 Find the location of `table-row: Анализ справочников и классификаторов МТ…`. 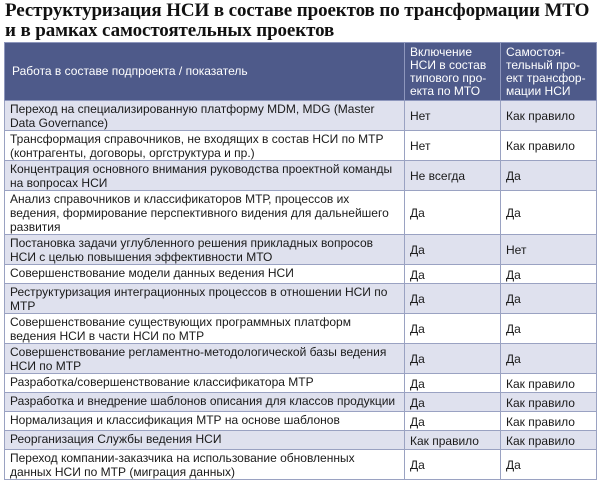

table-row: Анализ справочников и классификаторов МТ… is located at coordinates (300, 212).